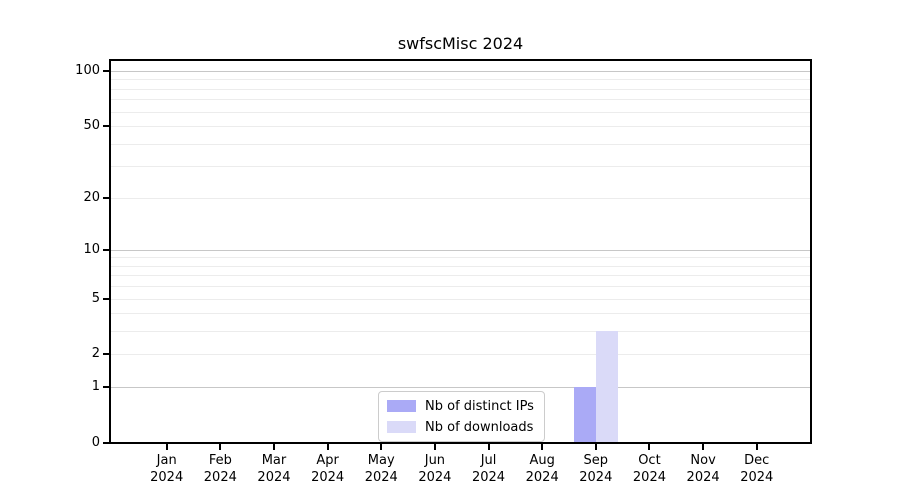 The image size is (900, 500). I want to click on y-tick-label: 5, so click(95, 298).